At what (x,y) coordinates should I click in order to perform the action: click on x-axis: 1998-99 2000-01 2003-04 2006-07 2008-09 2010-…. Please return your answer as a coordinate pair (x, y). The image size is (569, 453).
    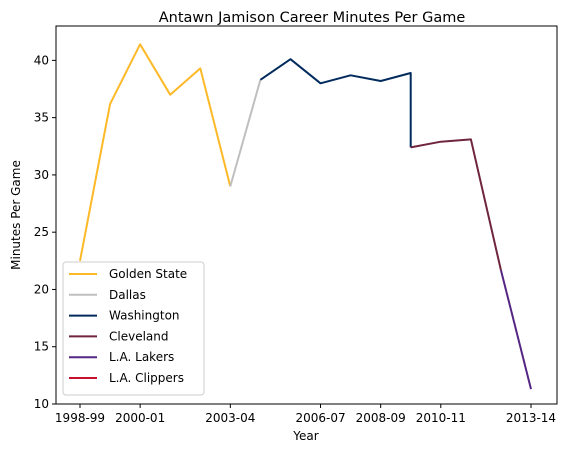
    Looking at the image, I should click on (305, 414).